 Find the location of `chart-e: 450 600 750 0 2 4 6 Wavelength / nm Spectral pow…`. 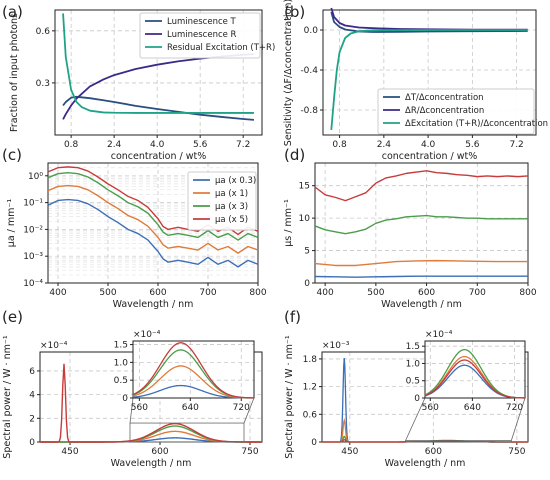

chart-e: 450 600 750 0 2 4 6 Wavelength / nm Spectral pow… is located at coordinates (132, 402).